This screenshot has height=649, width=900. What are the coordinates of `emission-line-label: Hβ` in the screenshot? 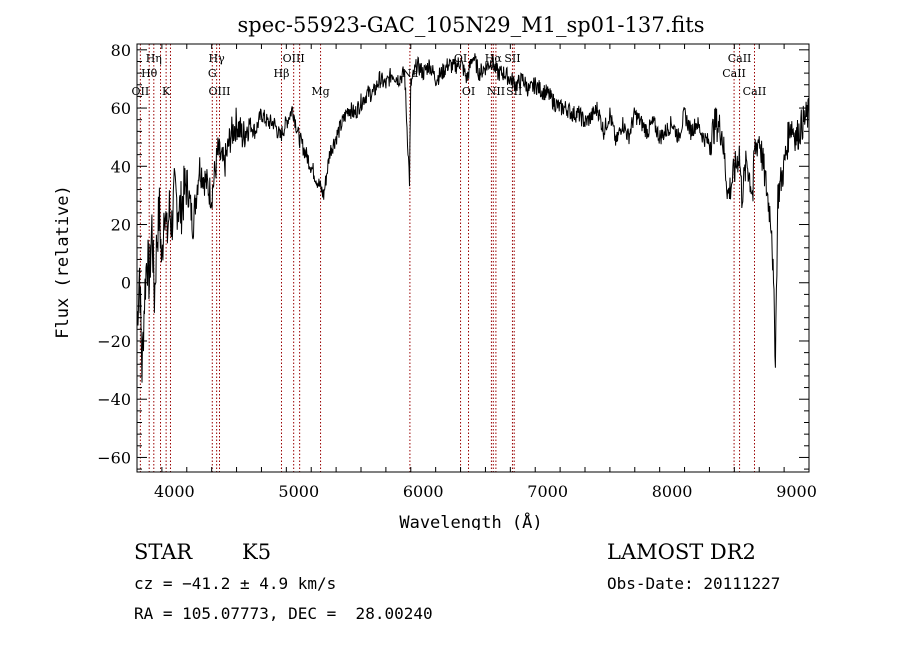 It's located at (282, 73).